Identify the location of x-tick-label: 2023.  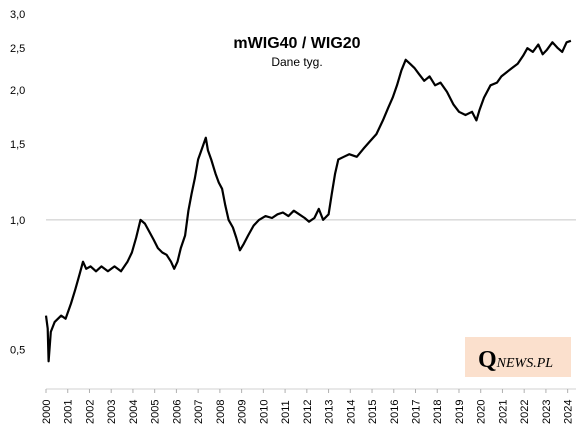
(547, 412).